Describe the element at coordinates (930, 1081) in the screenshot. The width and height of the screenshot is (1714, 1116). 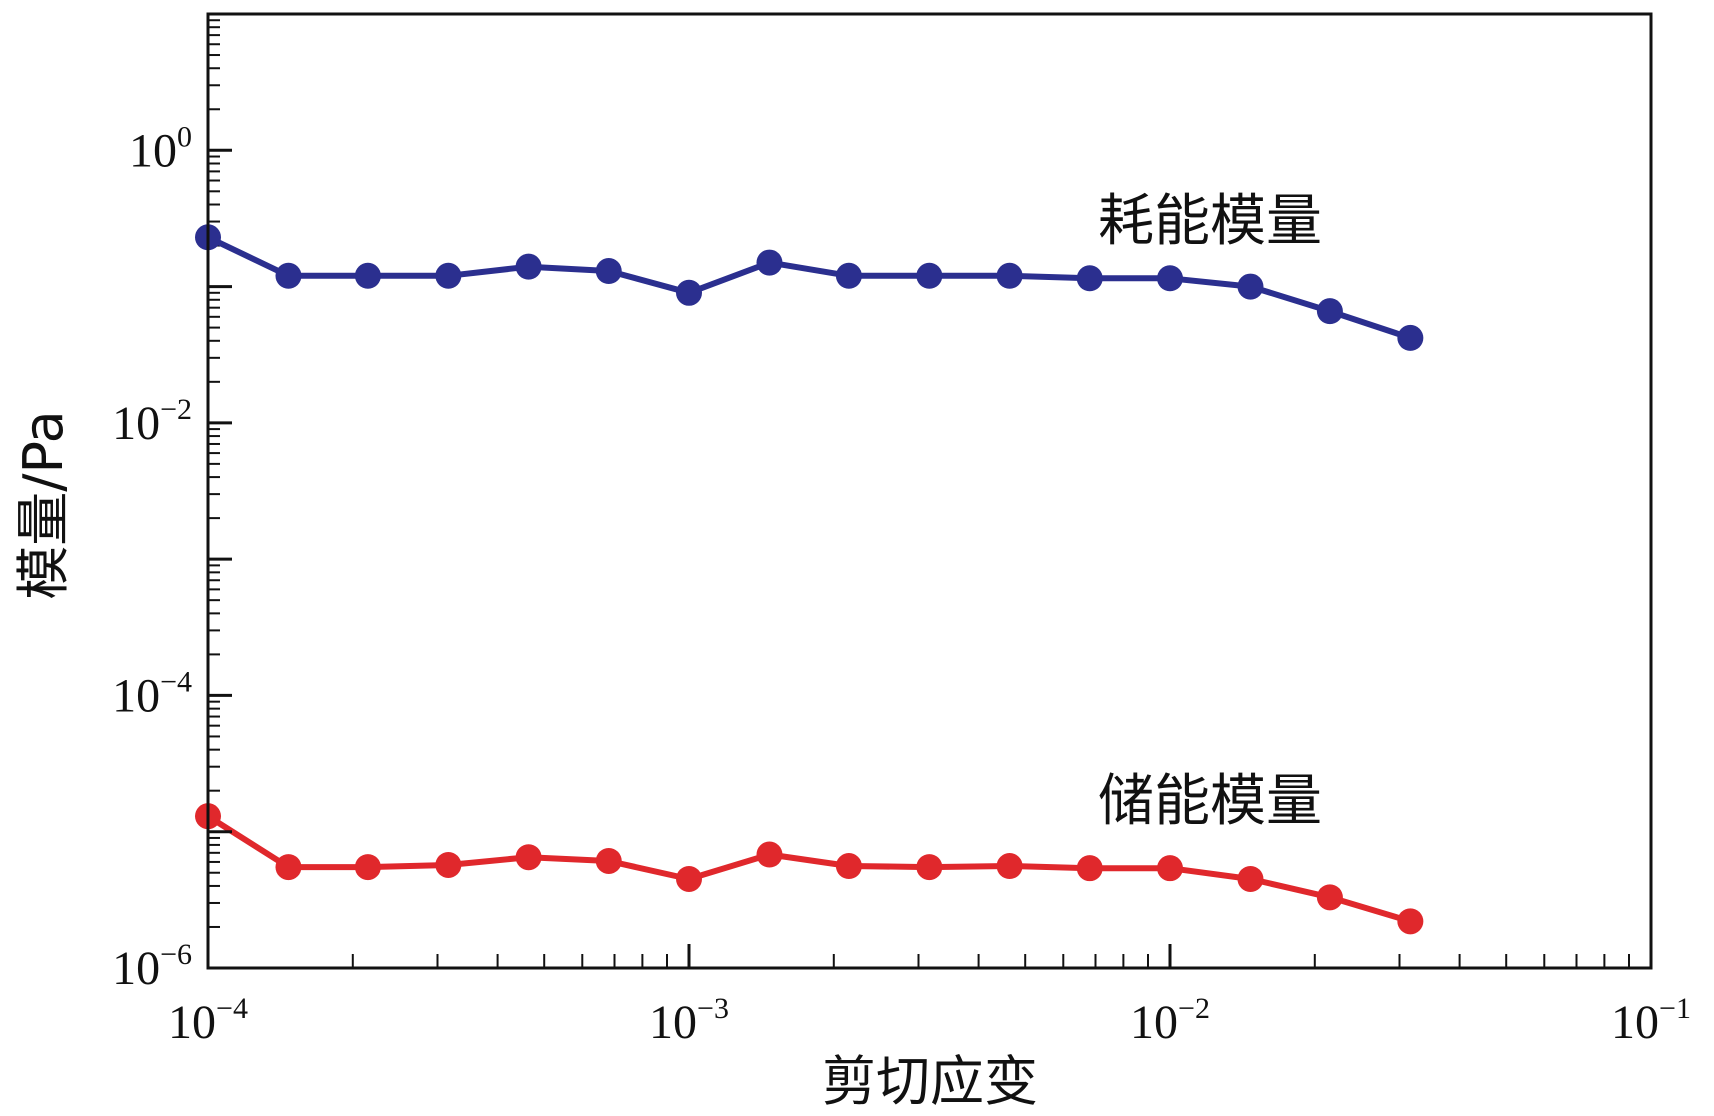
I see `x-axis-title: 剪切应变` at that location.